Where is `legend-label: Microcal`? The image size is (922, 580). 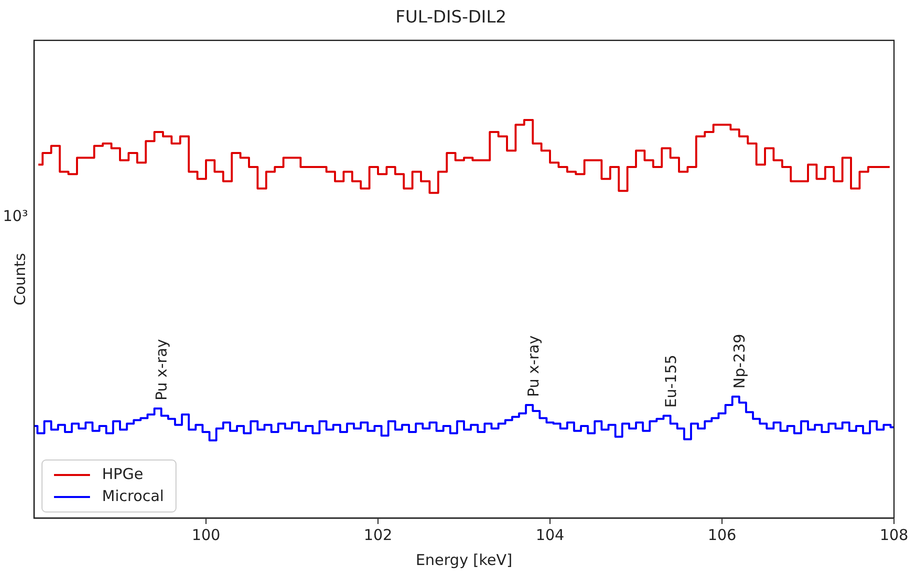
legend-label: Microcal is located at coordinates (133, 495).